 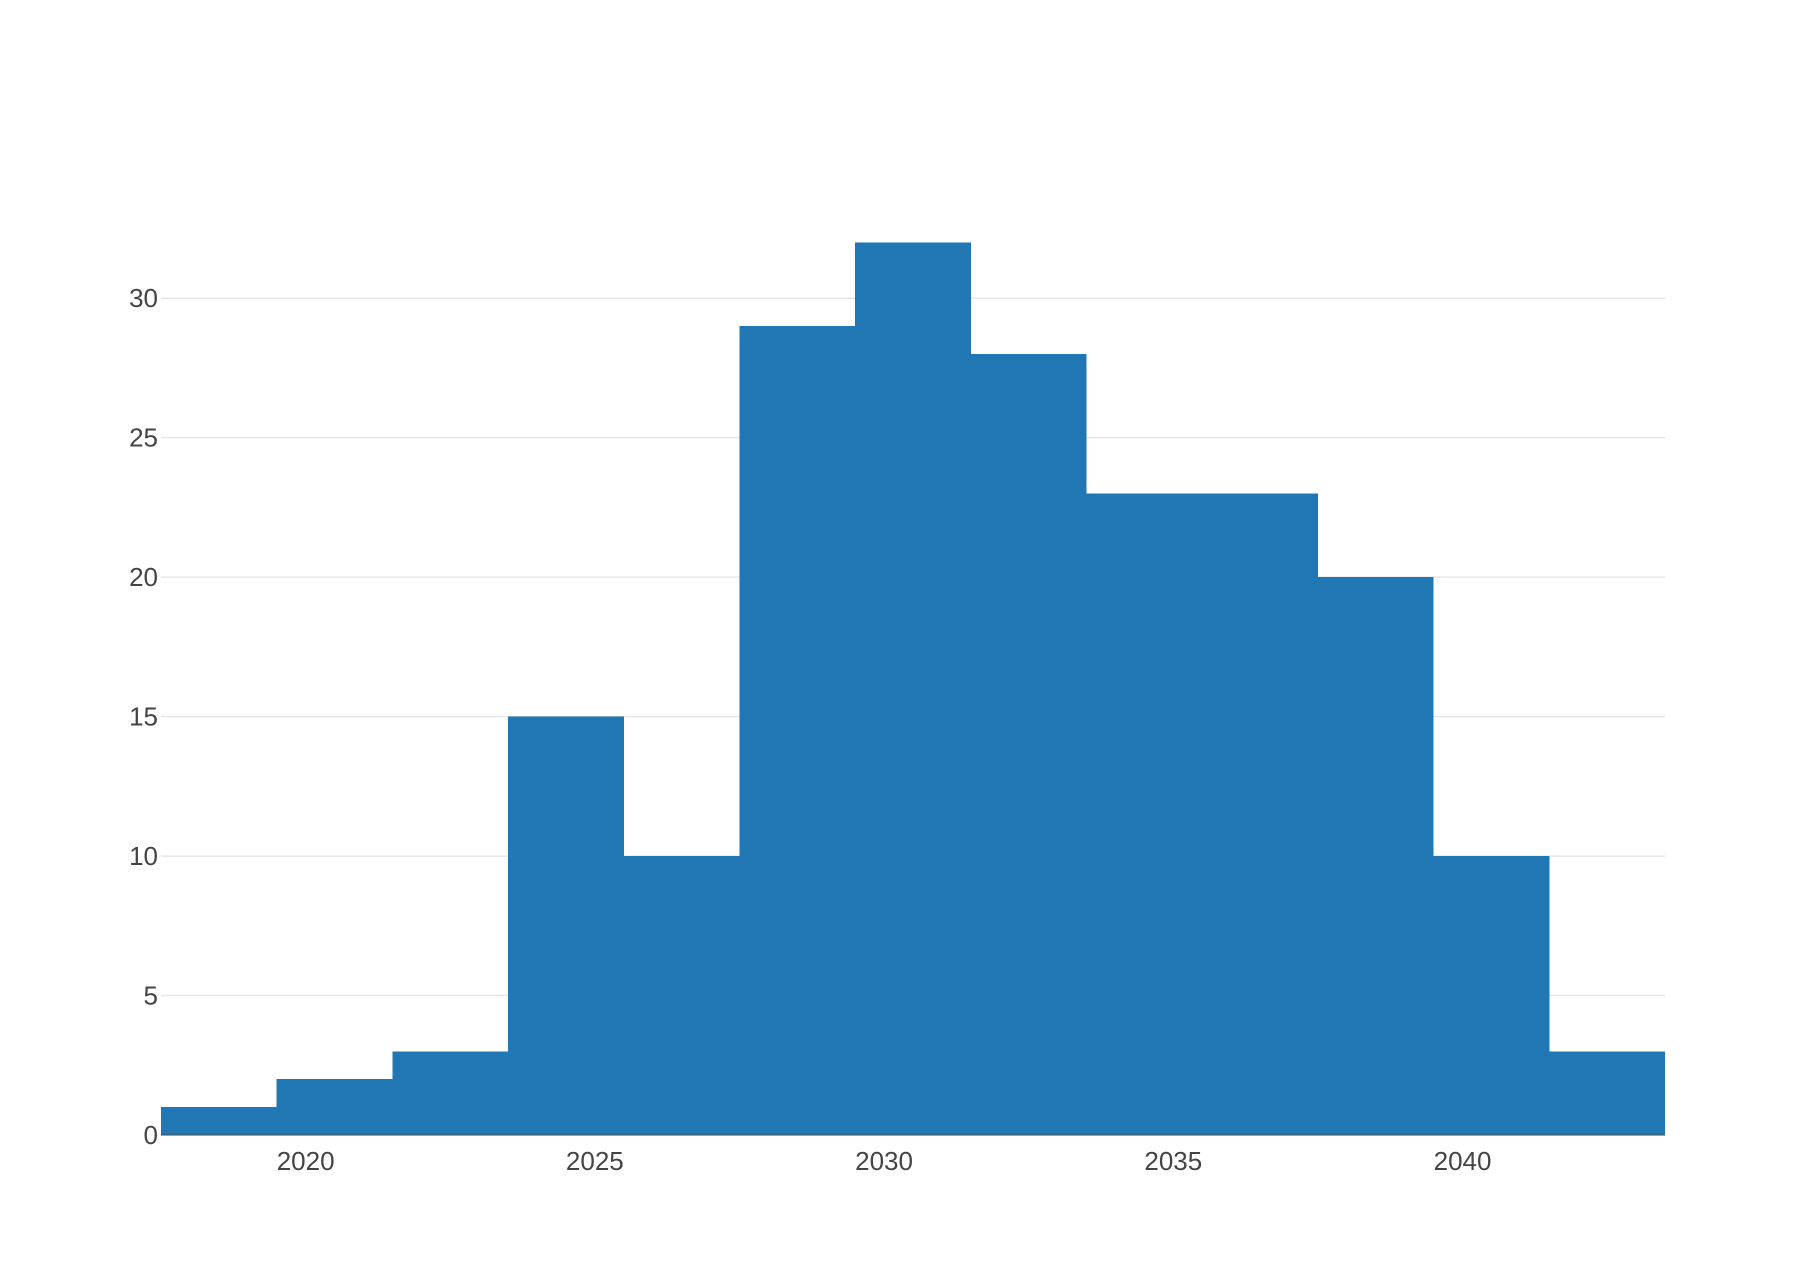 What do you see at coordinates (595, 1161) in the screenshot?
I see `x-tick-label: 2025` at bounding box center [595, 1161].